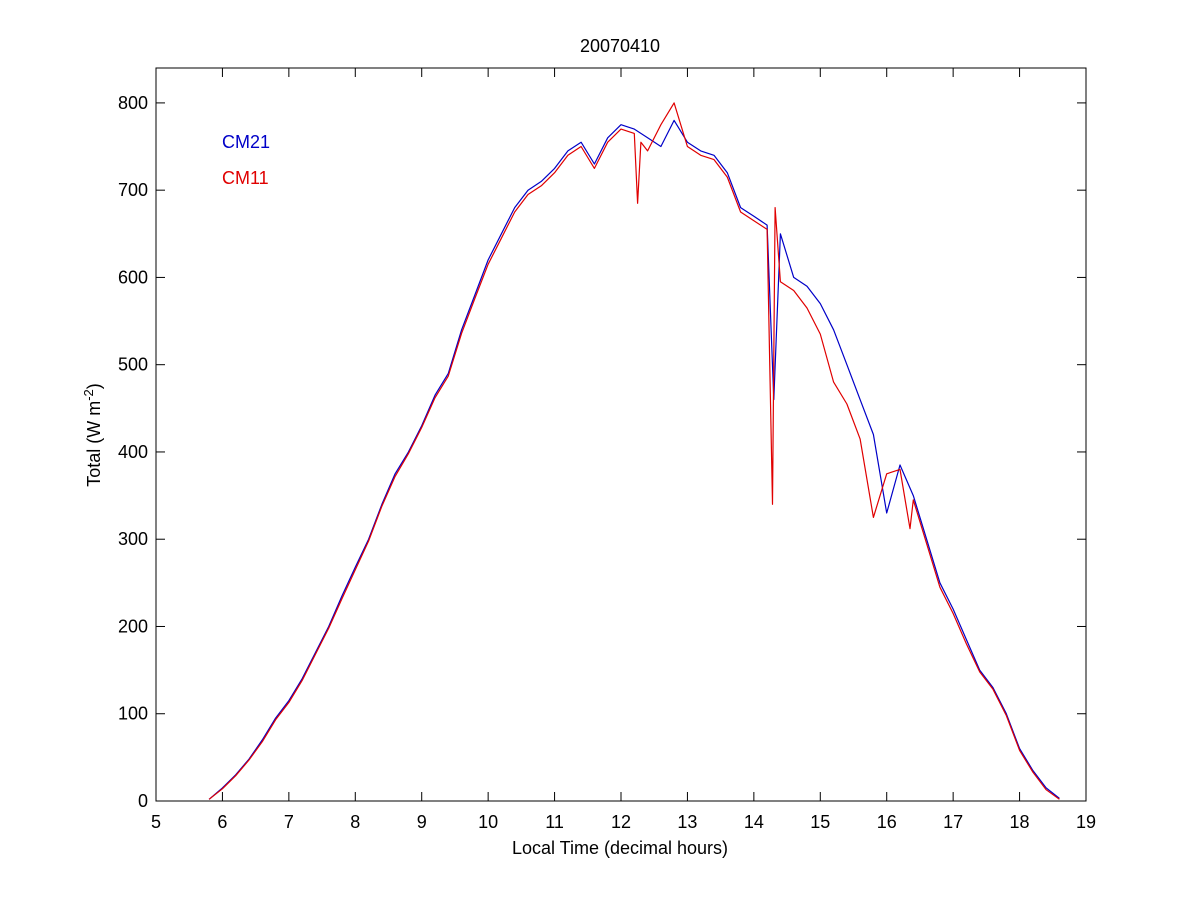 Image resolution: width=1200 pixels, height=900 pixels. I want to click on legend: CM21 CM11, so click(246, 160).